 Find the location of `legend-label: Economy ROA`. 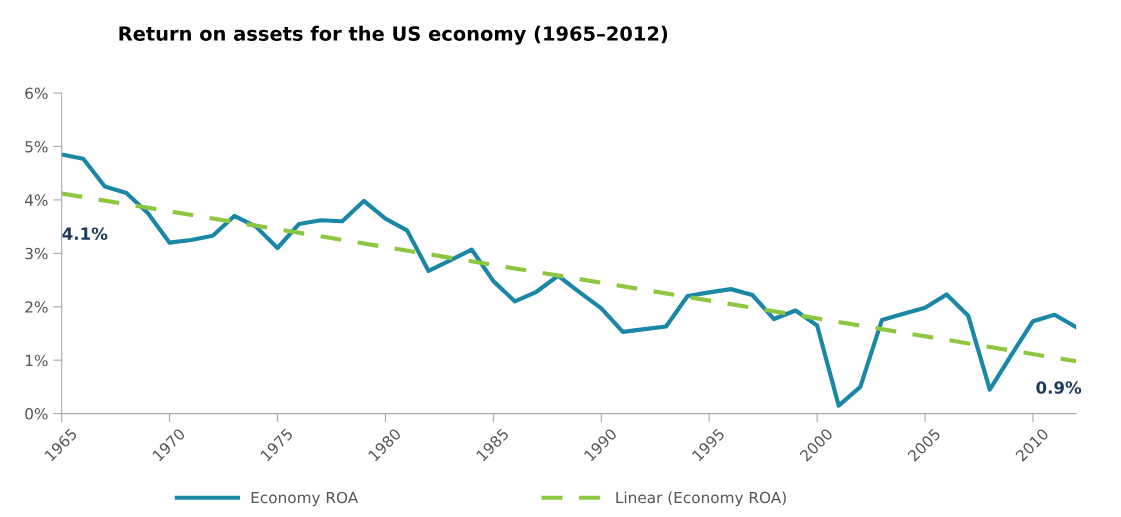

legend-label: Economy ROA is located at coordinates (305, 499).